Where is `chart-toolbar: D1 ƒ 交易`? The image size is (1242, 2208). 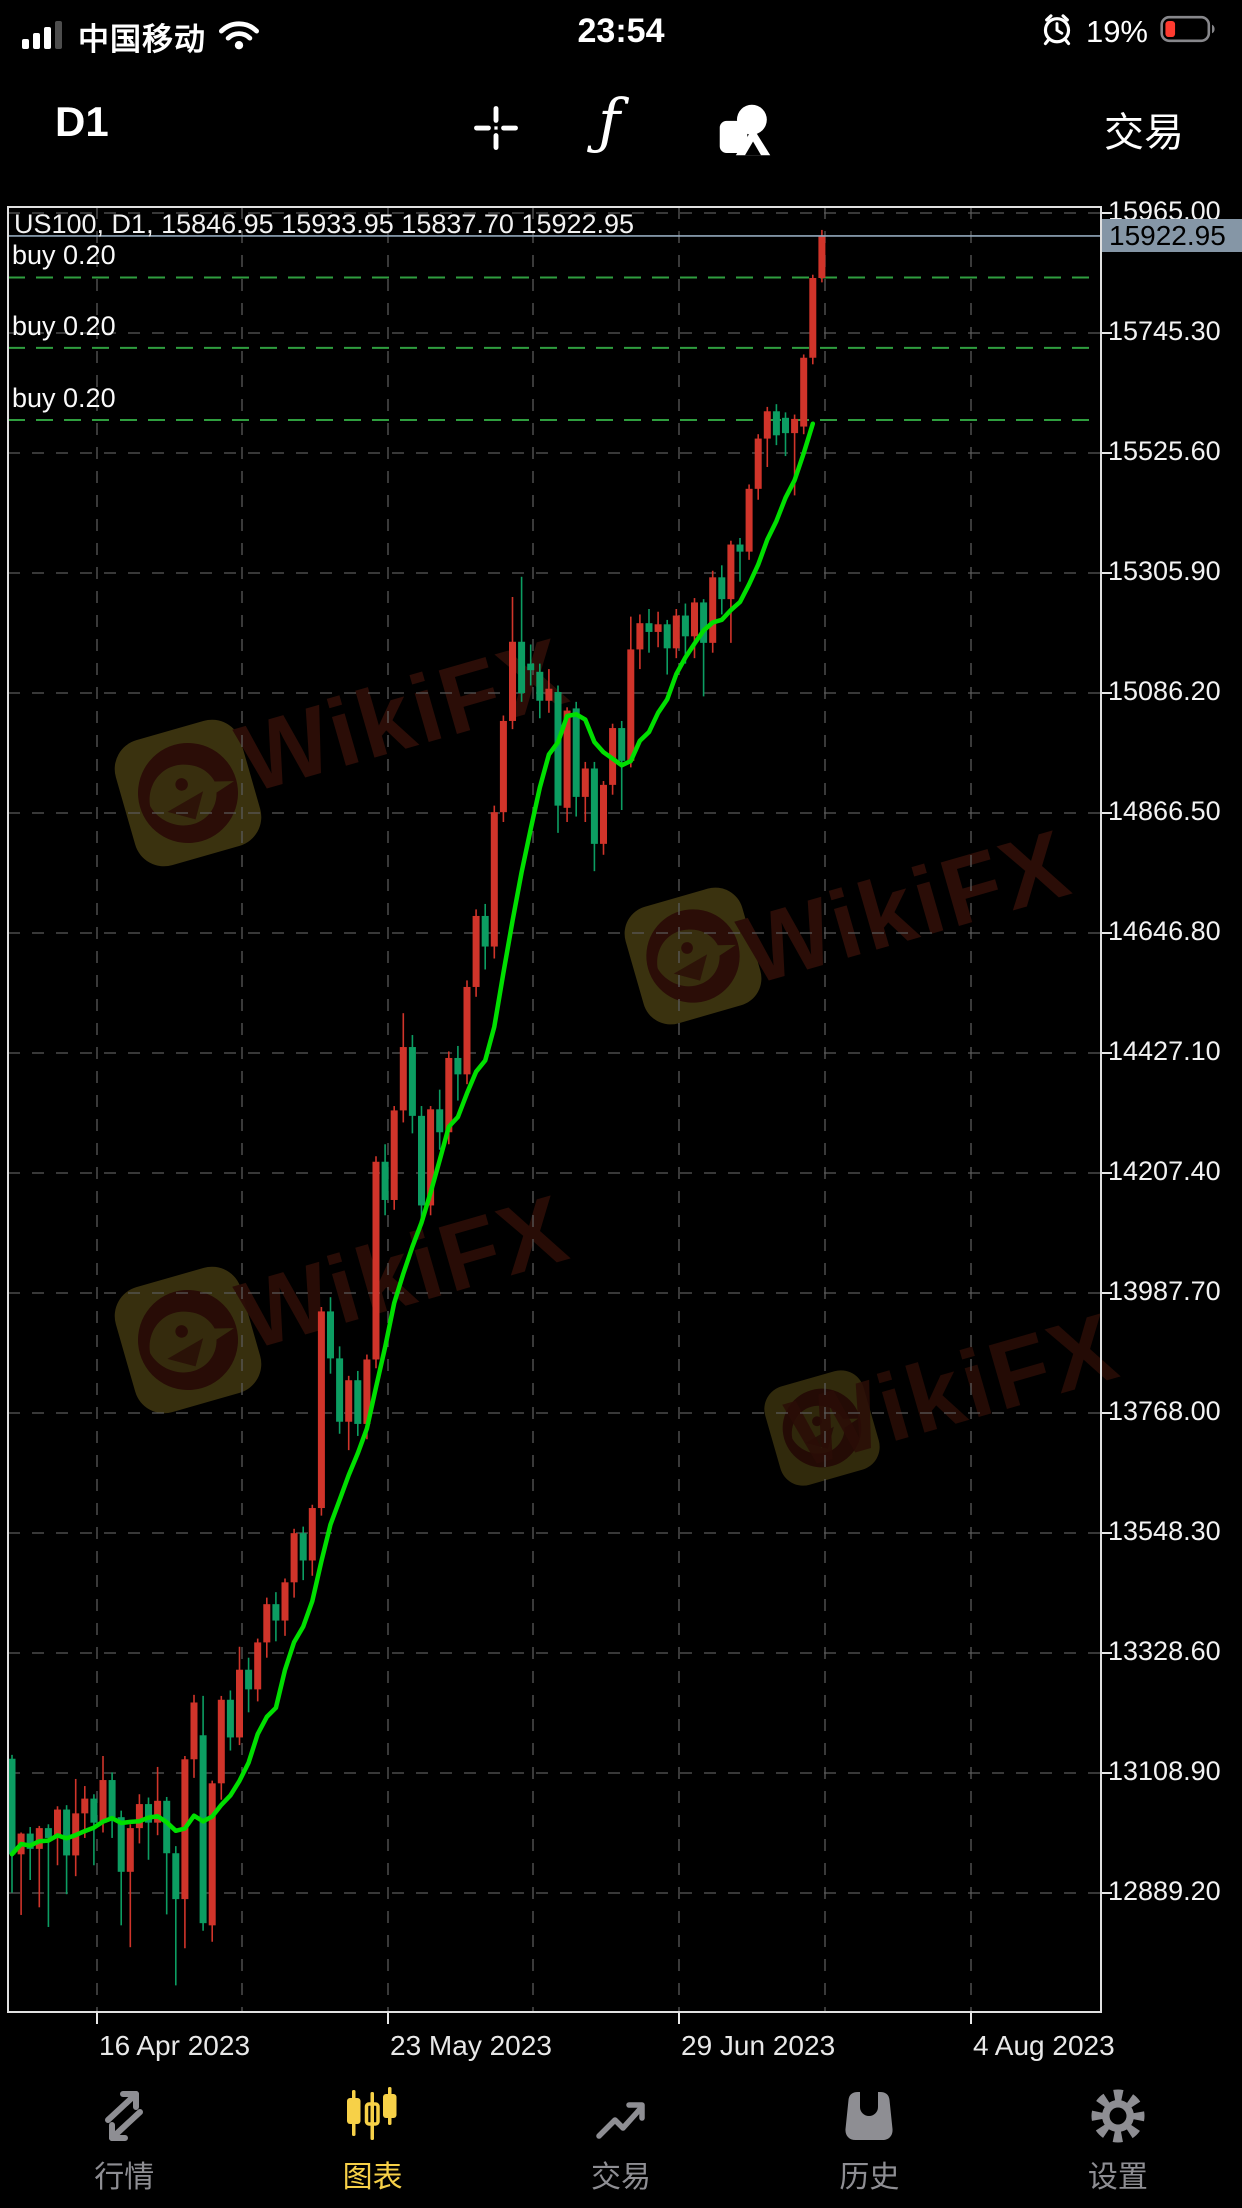
chart-toolbar: D1 ƒ 交易 is located at coordinates (621, 134).